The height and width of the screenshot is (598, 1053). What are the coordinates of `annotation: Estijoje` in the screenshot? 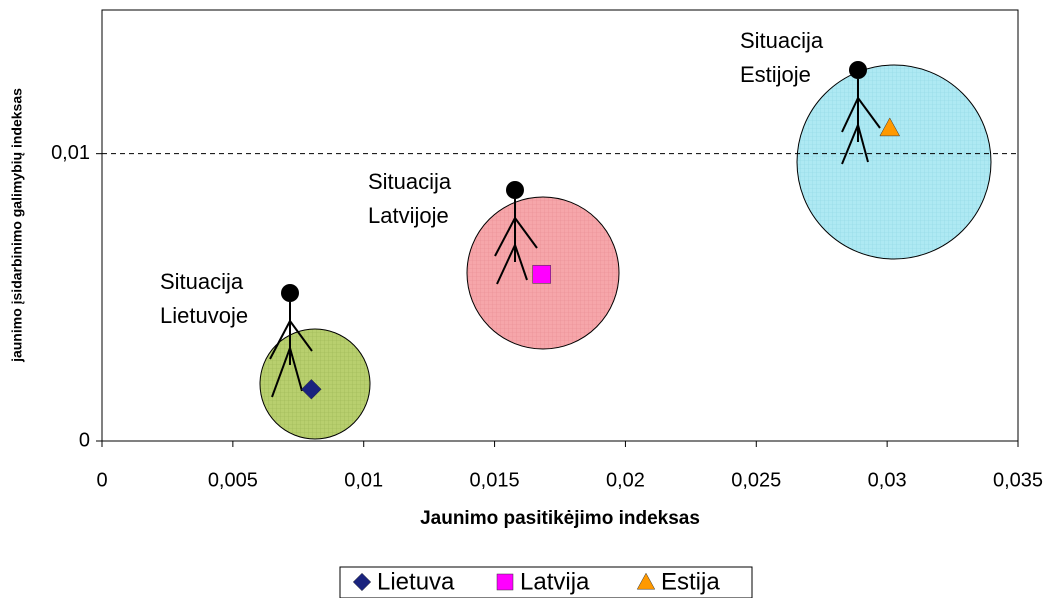 It's located at (775, 74).